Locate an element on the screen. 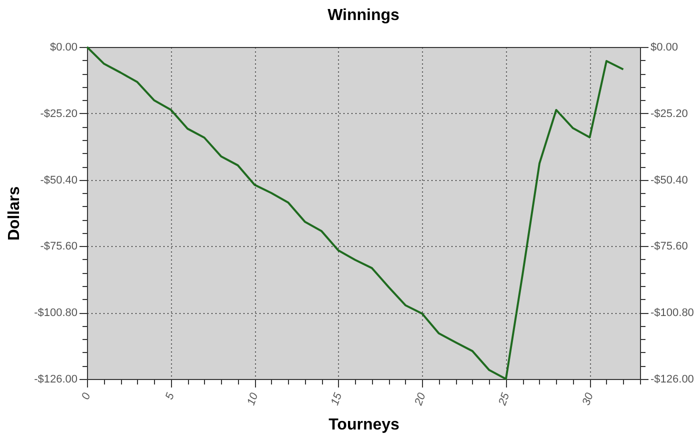  x-tick-label: 30 is located at coordinates (588, 399).